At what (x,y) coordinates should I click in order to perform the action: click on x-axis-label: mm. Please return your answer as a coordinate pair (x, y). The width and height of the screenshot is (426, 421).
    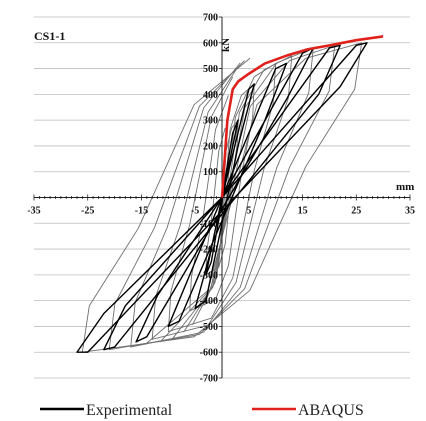
    Looking at the image, I should click on (405, 187).